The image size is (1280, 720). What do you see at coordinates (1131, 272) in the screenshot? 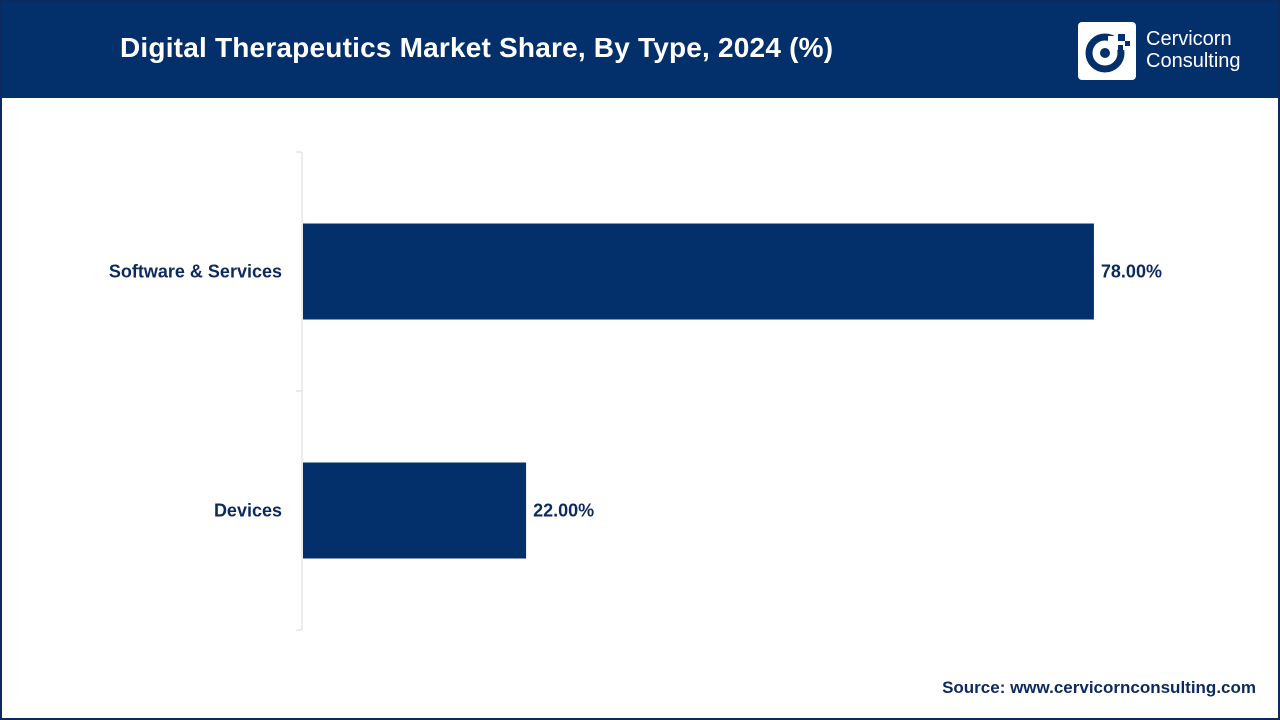
I see `data-label: 78.00%` at bounding box center [1131, 272].